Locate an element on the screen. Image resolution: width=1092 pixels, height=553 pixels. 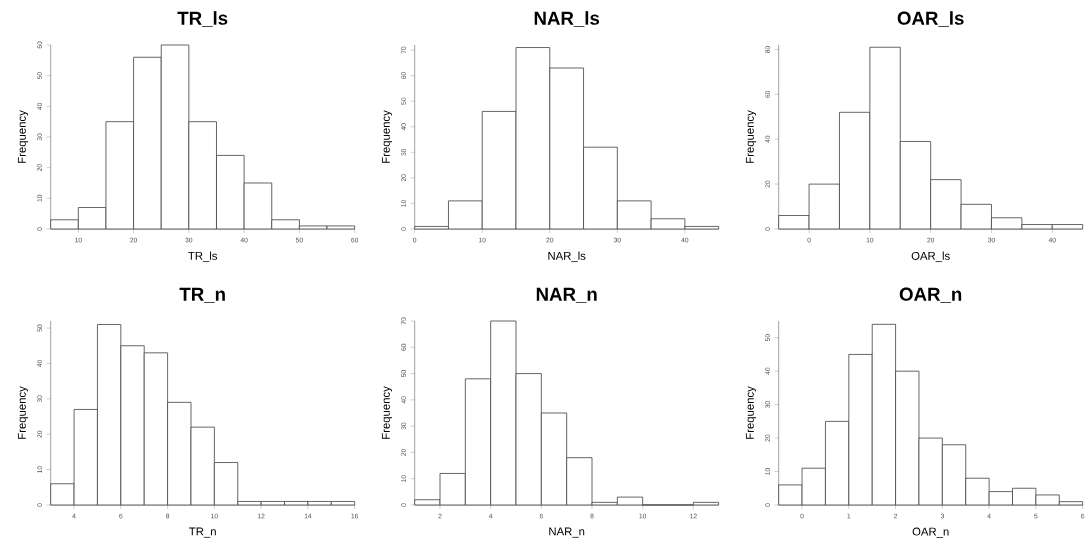
x-axis-title: TR_n is located at coordinates (202, 532).